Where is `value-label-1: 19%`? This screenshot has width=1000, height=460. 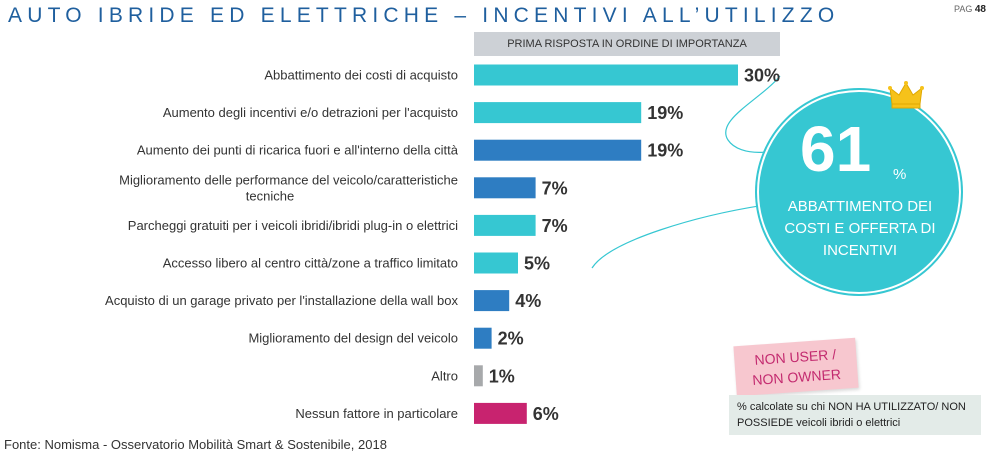 value-label-1: 19% is located at coordinates (665, 113).